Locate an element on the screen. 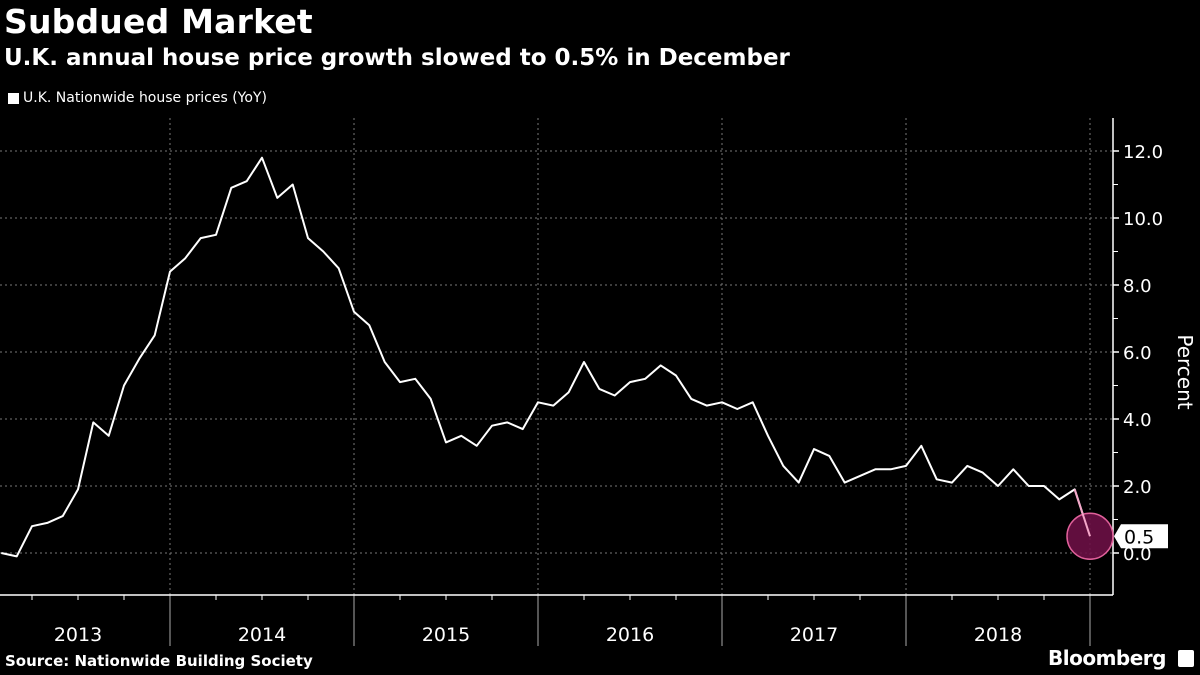  y-tick-label: 4.0 is located at coordinates (1137, 420).